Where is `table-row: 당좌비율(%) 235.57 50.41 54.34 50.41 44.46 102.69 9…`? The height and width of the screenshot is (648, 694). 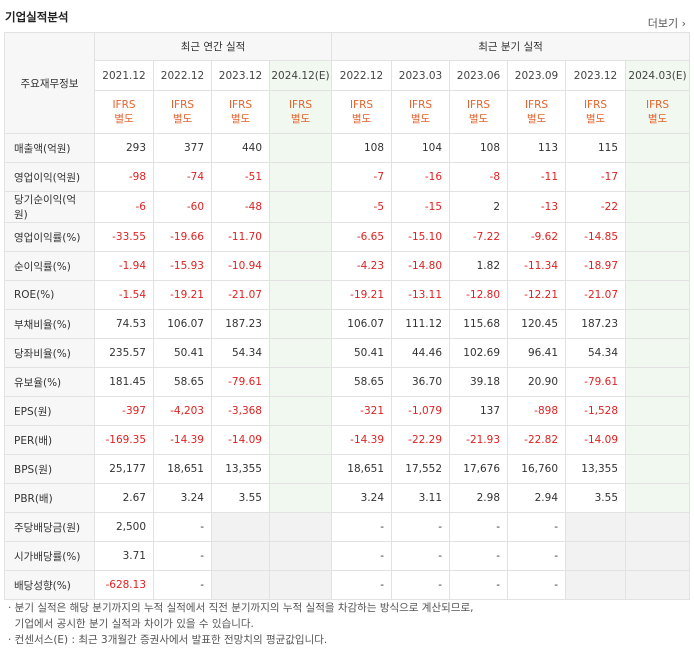
table-row: 당좌비율(%) 235.57 50.41 54.34 50.41 44.46 102.69 9… is located at coordinates (347, 353).